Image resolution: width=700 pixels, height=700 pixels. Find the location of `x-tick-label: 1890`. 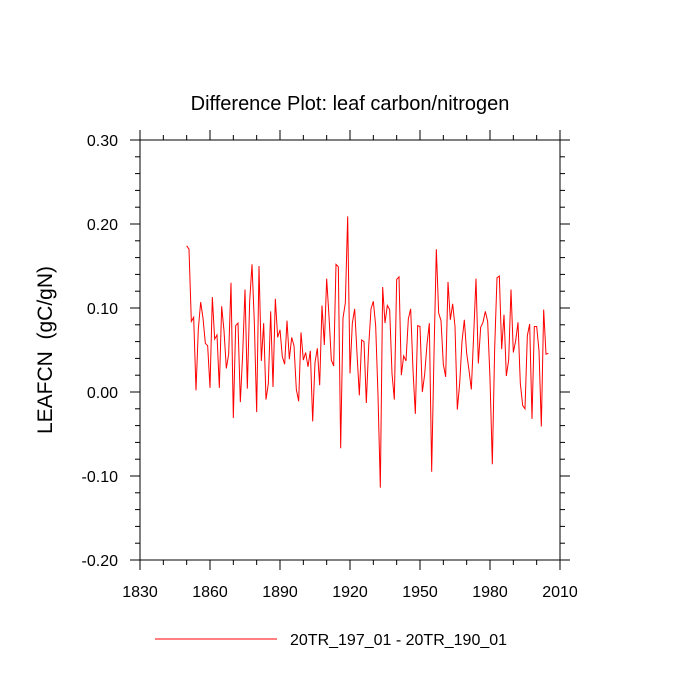

x-tick-label: 1890 is located at coordinates (280, 592).